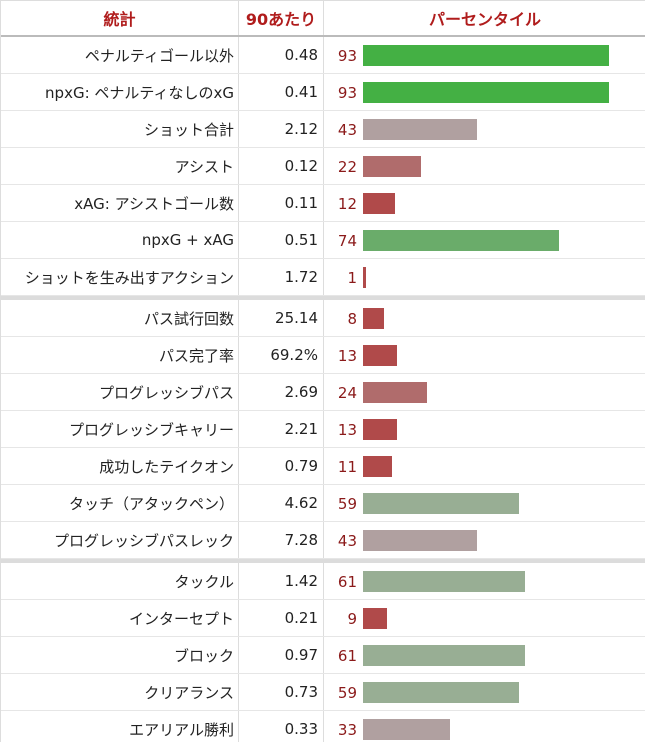 Image resolution: width=645 pixels, height=742 pixels. I want to click on per90-value: 0.97, so click(281, 655).